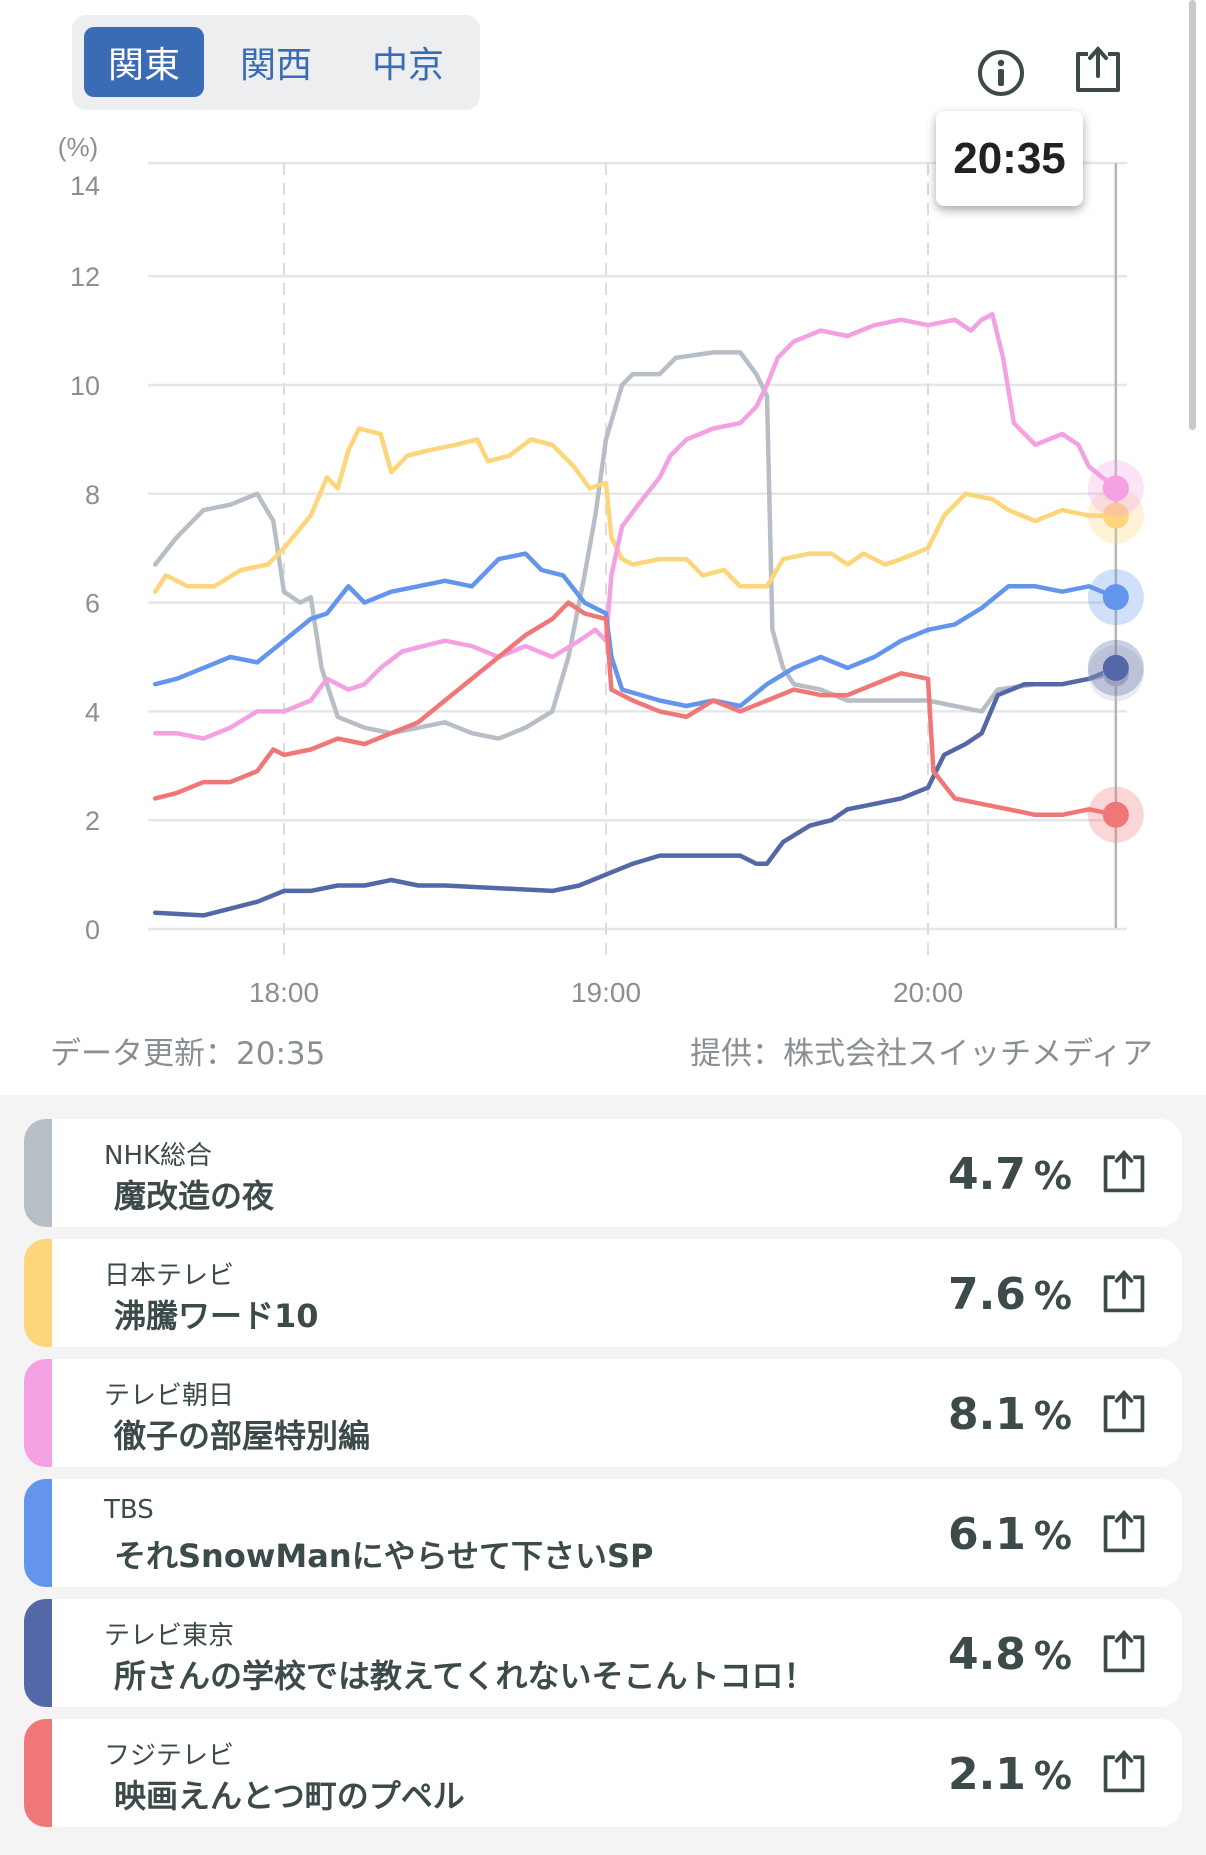  Describe the element at coordinates (169, 1756) in the screenshot. I see `channel-name: フジテレビ` at that location.